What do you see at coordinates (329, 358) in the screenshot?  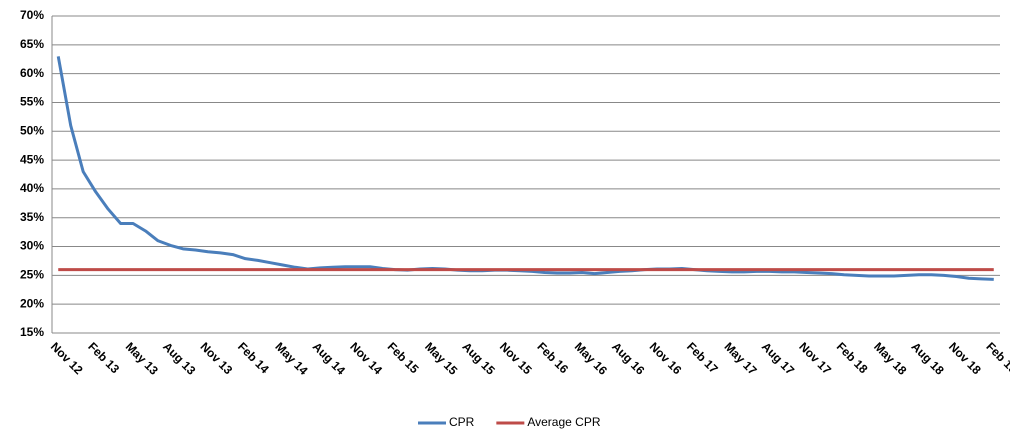 I see `x-tick-label: Aug 14` at bounding box center [329, 358].